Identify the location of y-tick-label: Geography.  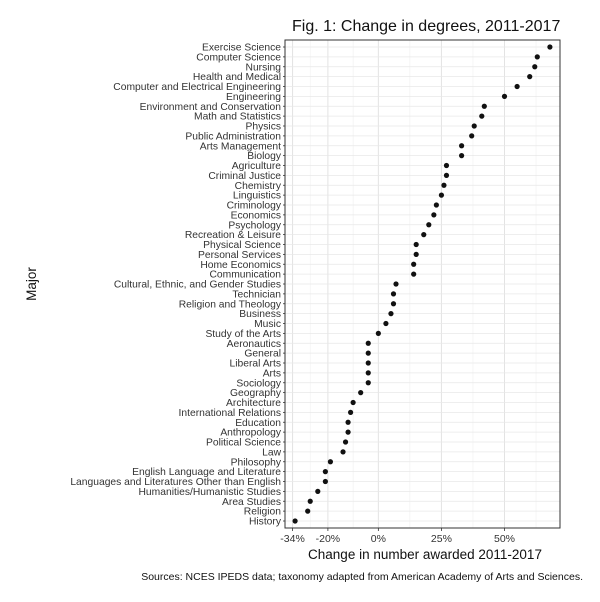
(256, 393).